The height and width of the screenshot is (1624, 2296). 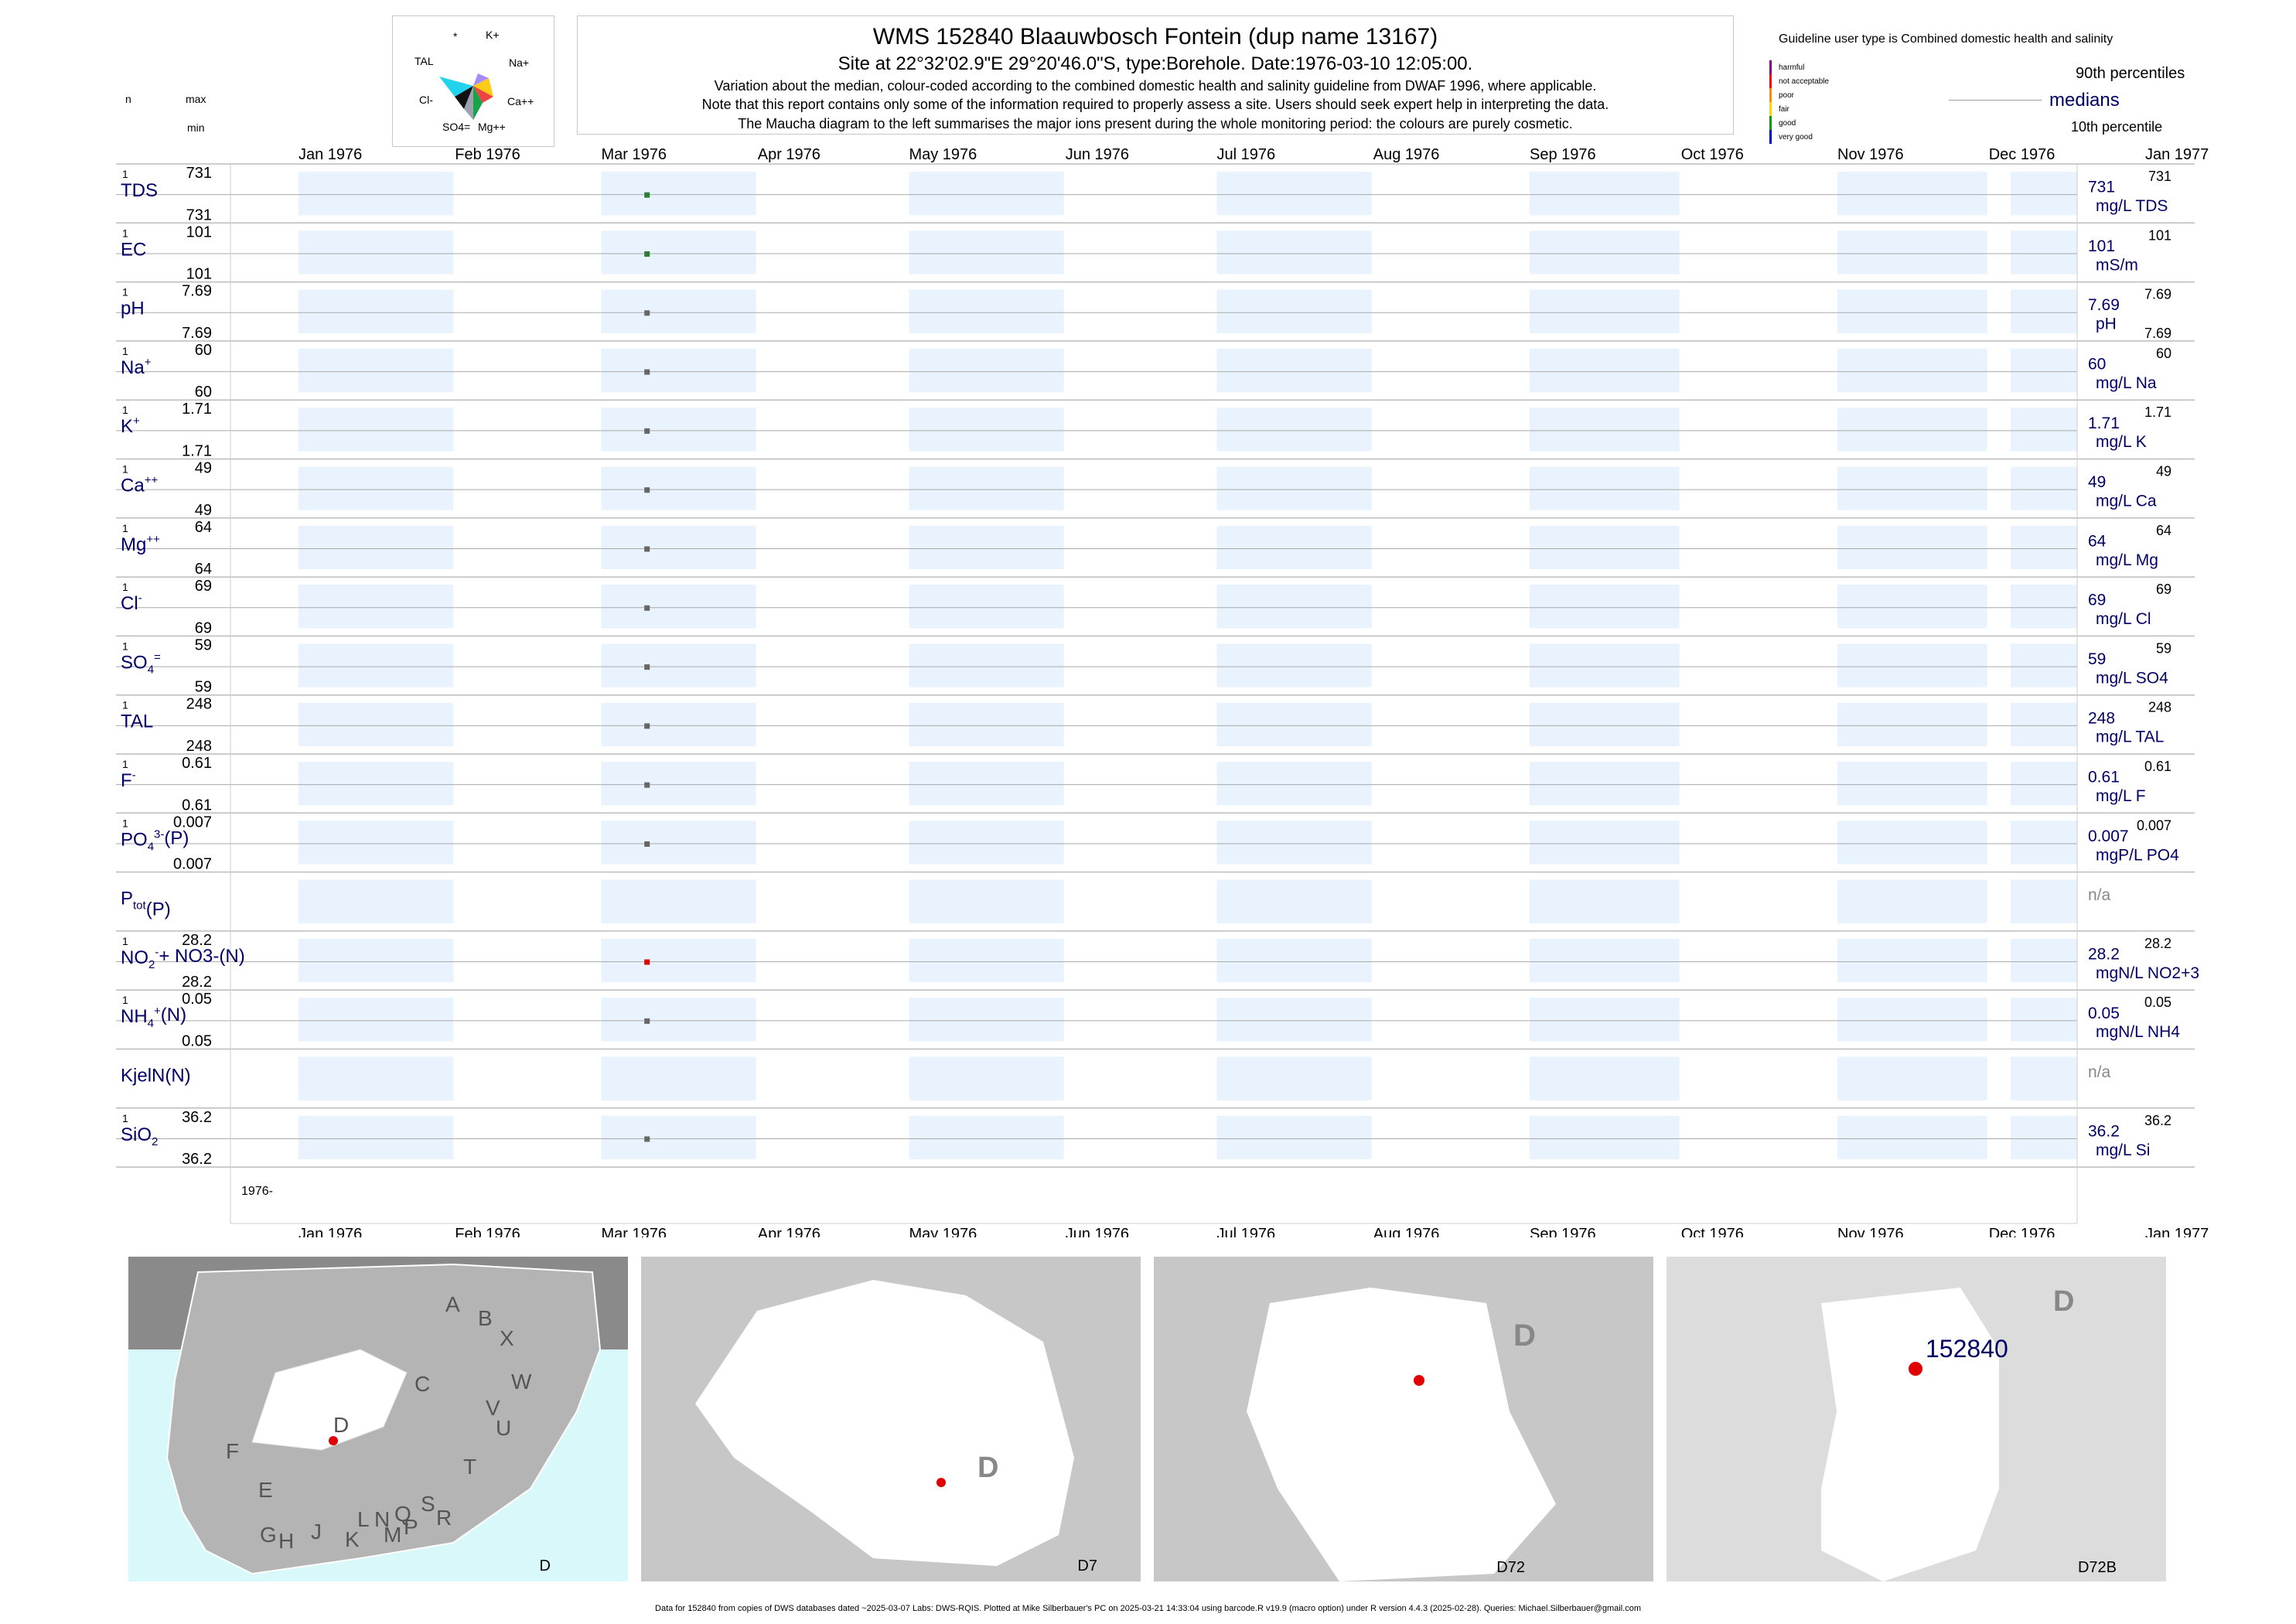 What do you see at coordinates (634, 154) in the screenshot?
I see `x-tick-label-top: Mar 1976` at bounding box center [634, 154].